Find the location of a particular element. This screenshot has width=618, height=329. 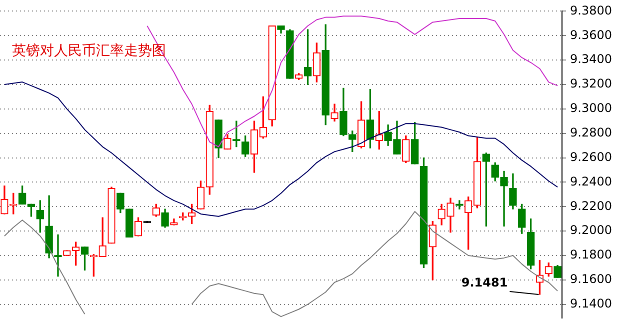

annotation: 9.1481 is located at coordinates (484, 283).